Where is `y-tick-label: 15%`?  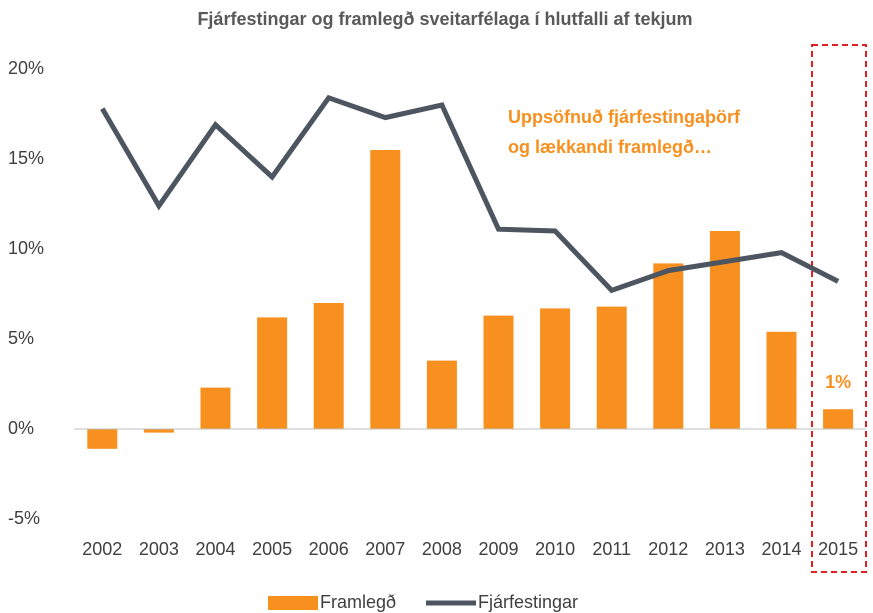 y-tick-label: 15% is located at coordinates (26, 158).